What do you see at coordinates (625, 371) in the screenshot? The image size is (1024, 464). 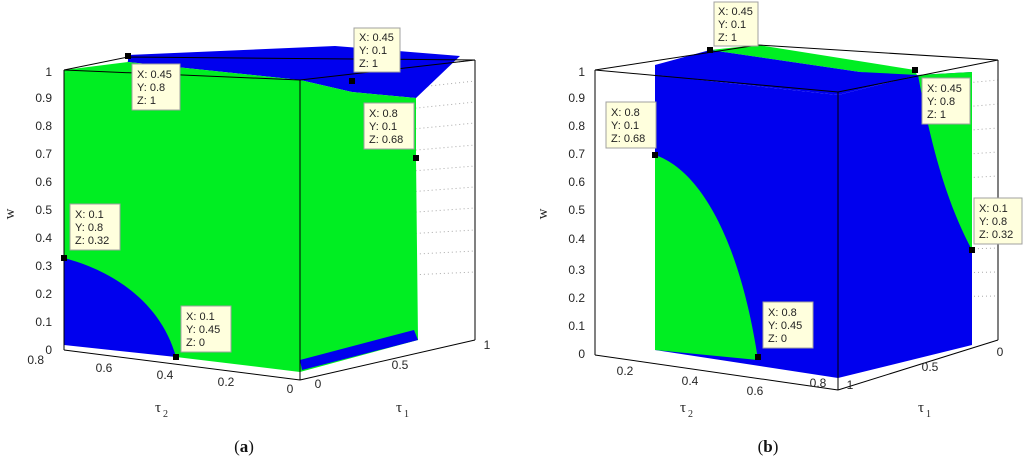 I see `y-tick-02: 0.2` at bounding box center [625, 371].